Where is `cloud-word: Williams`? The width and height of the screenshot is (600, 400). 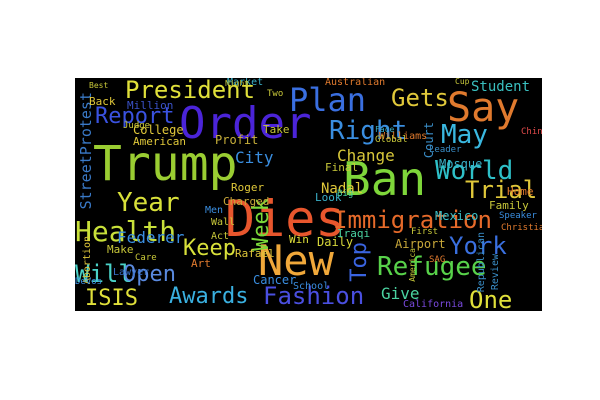
cloud-word: Williams is located at coordinates (403, 136).